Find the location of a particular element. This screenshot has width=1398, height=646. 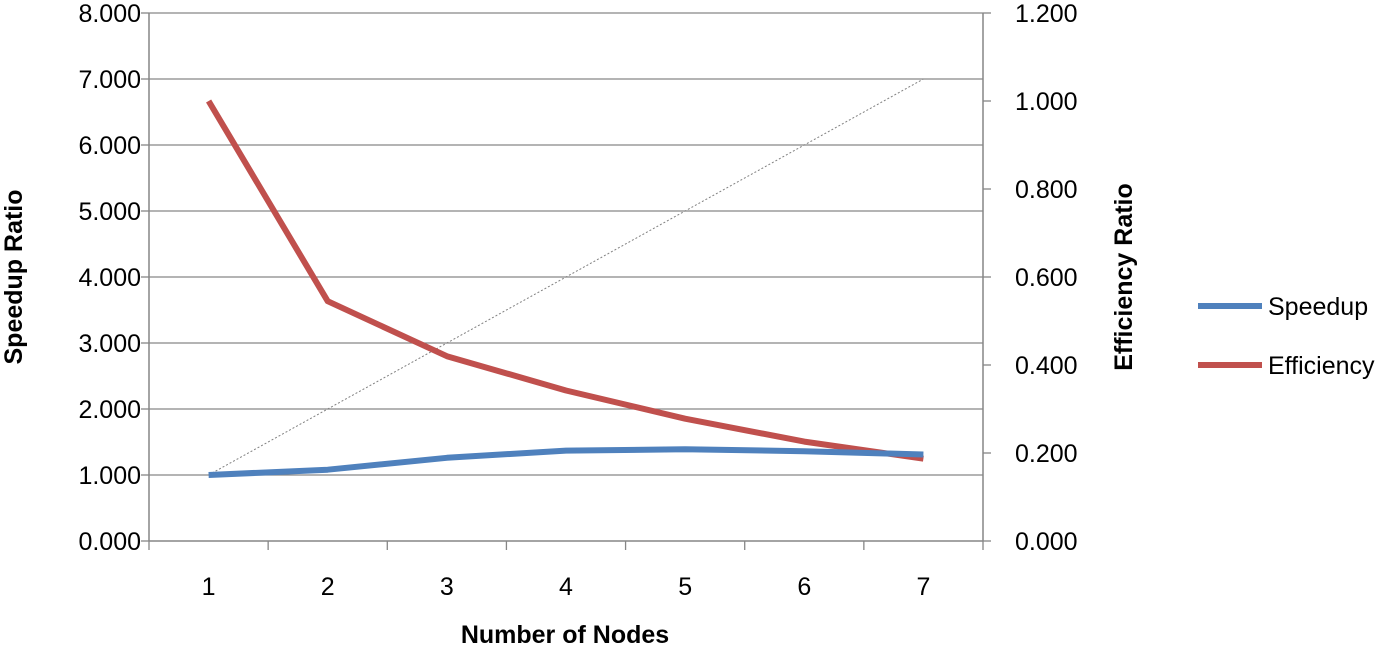

y-tick-label: 8.000 is located at coordinates (109, 14).